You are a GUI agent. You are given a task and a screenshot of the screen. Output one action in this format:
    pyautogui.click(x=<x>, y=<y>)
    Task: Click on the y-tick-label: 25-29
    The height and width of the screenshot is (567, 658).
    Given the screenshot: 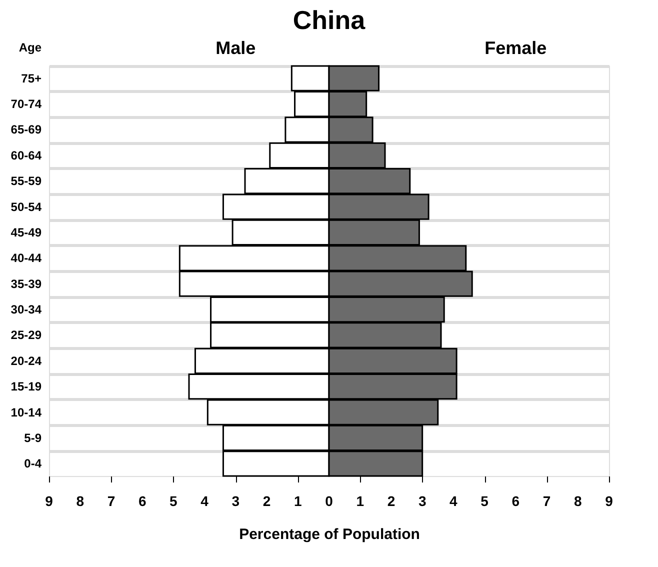 What is the action you would take?
    pyautogui.click(x=26, y=335)
    